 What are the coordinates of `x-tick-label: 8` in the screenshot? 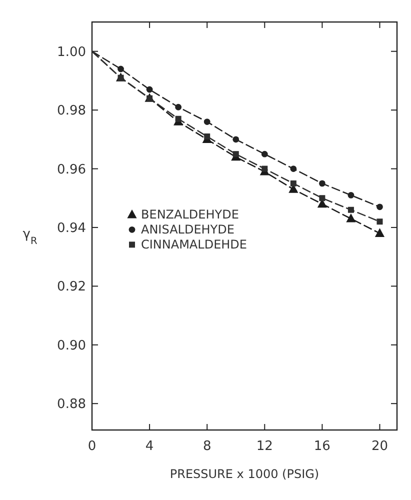 It's located at (207, 446).